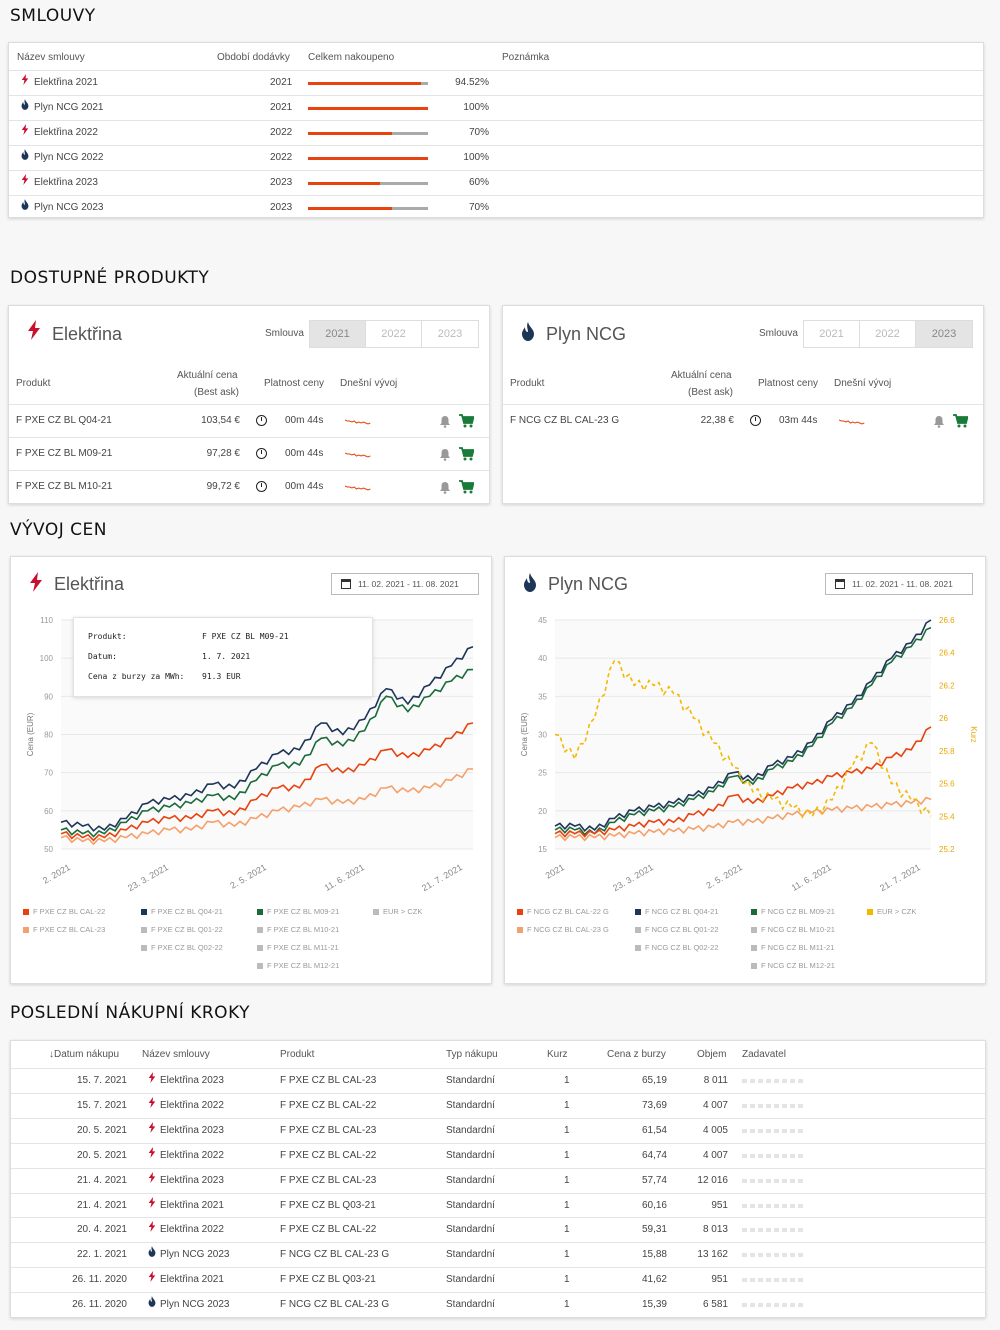 This screenshot has width=1000, height=1330. What do you see at coordinates (496, 107) in the screenshot?
I see `contract-row: Plyn NCG 2021 2021 100%` at bounding box center [496, 107].